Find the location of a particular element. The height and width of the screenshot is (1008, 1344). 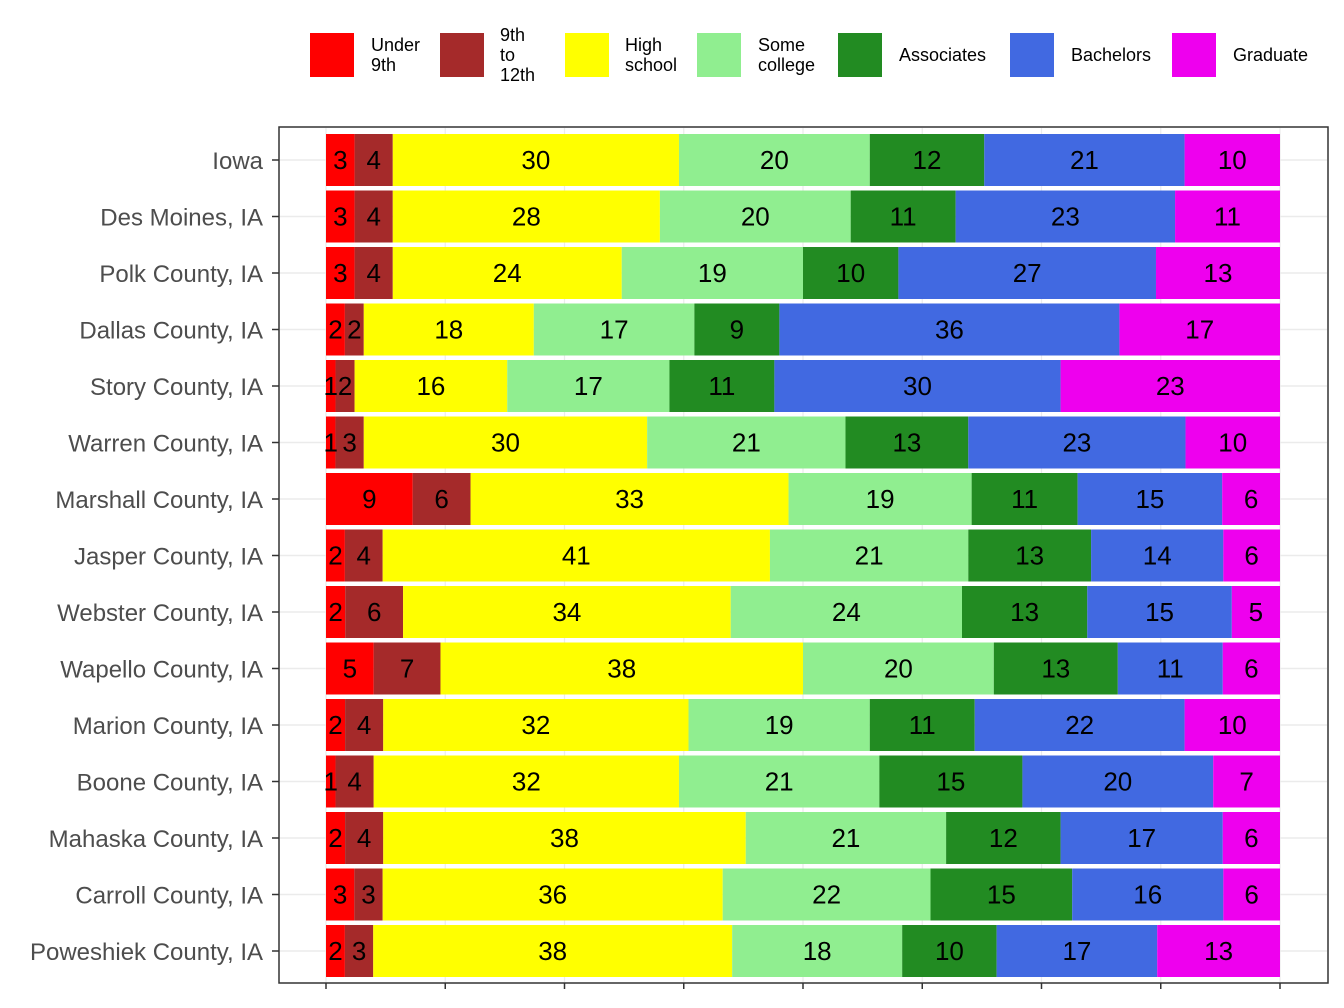

y-tick-label: Iowa is located at coordinates (237, 161).